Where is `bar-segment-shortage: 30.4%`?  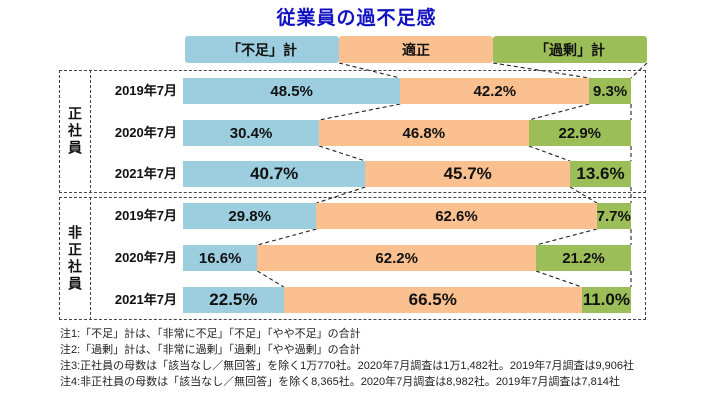 bar-segment-shortage: 30.4% is located at coordinates (251, 133).